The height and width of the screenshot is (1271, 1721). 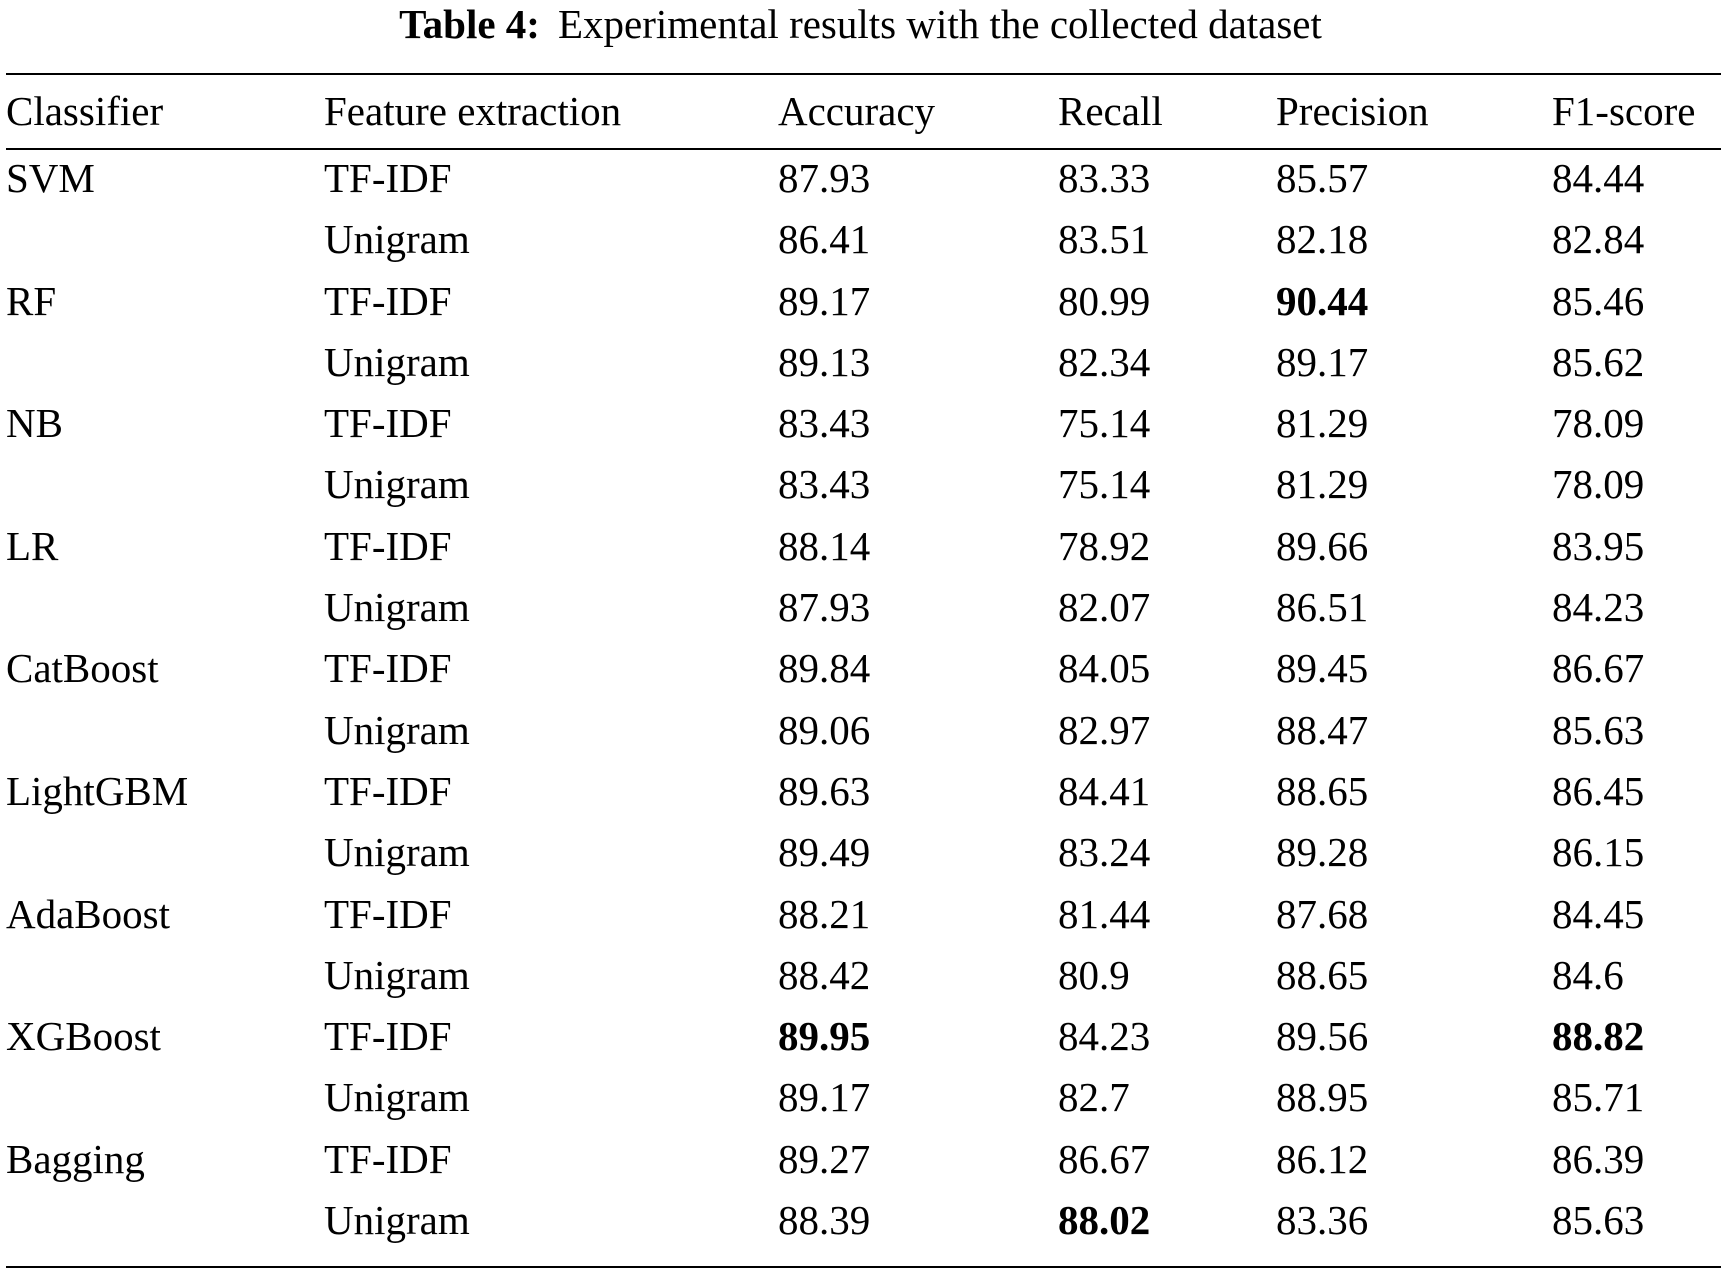 I want to click on cell-accuracy: 88.39, so click(x=824, y=1220).